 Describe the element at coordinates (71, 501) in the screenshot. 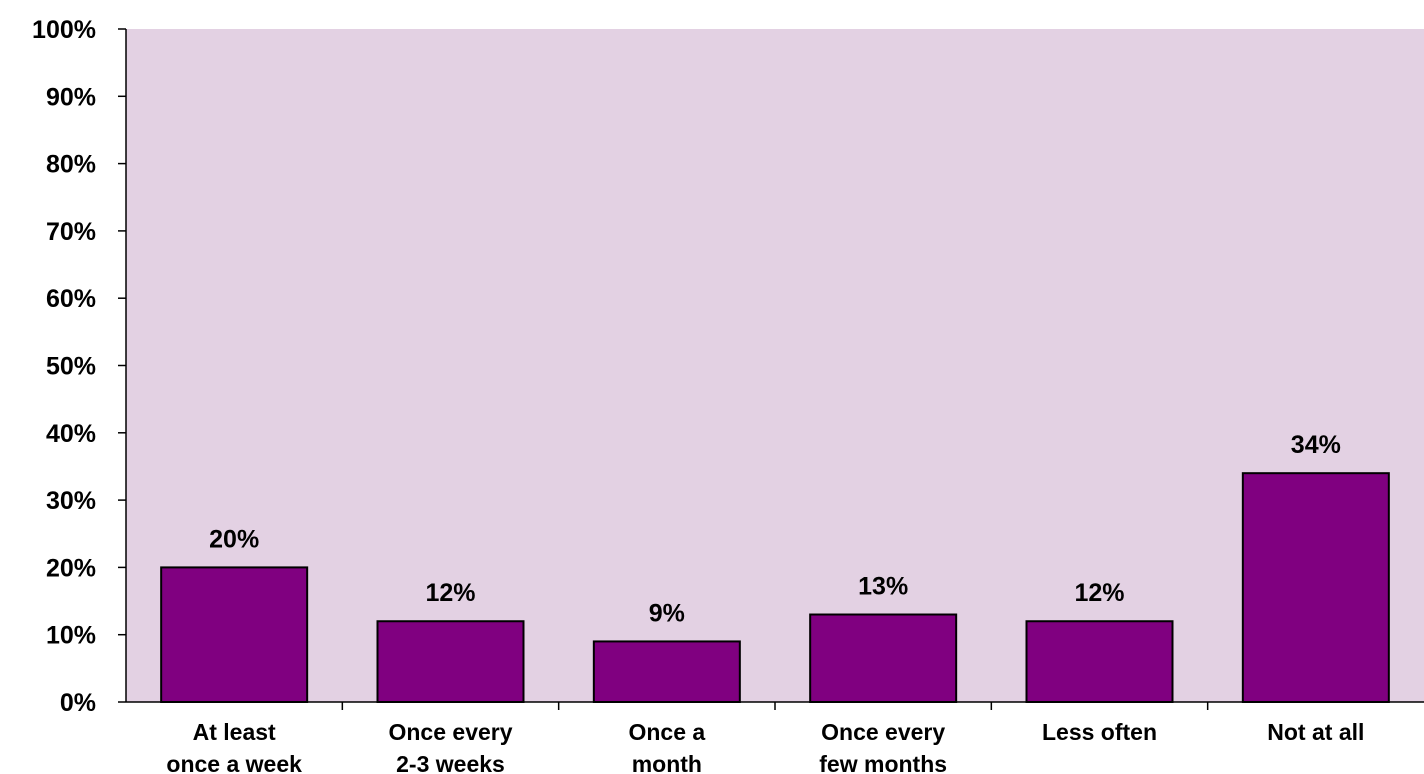

I see `y-tick-label: 30%` at that location.